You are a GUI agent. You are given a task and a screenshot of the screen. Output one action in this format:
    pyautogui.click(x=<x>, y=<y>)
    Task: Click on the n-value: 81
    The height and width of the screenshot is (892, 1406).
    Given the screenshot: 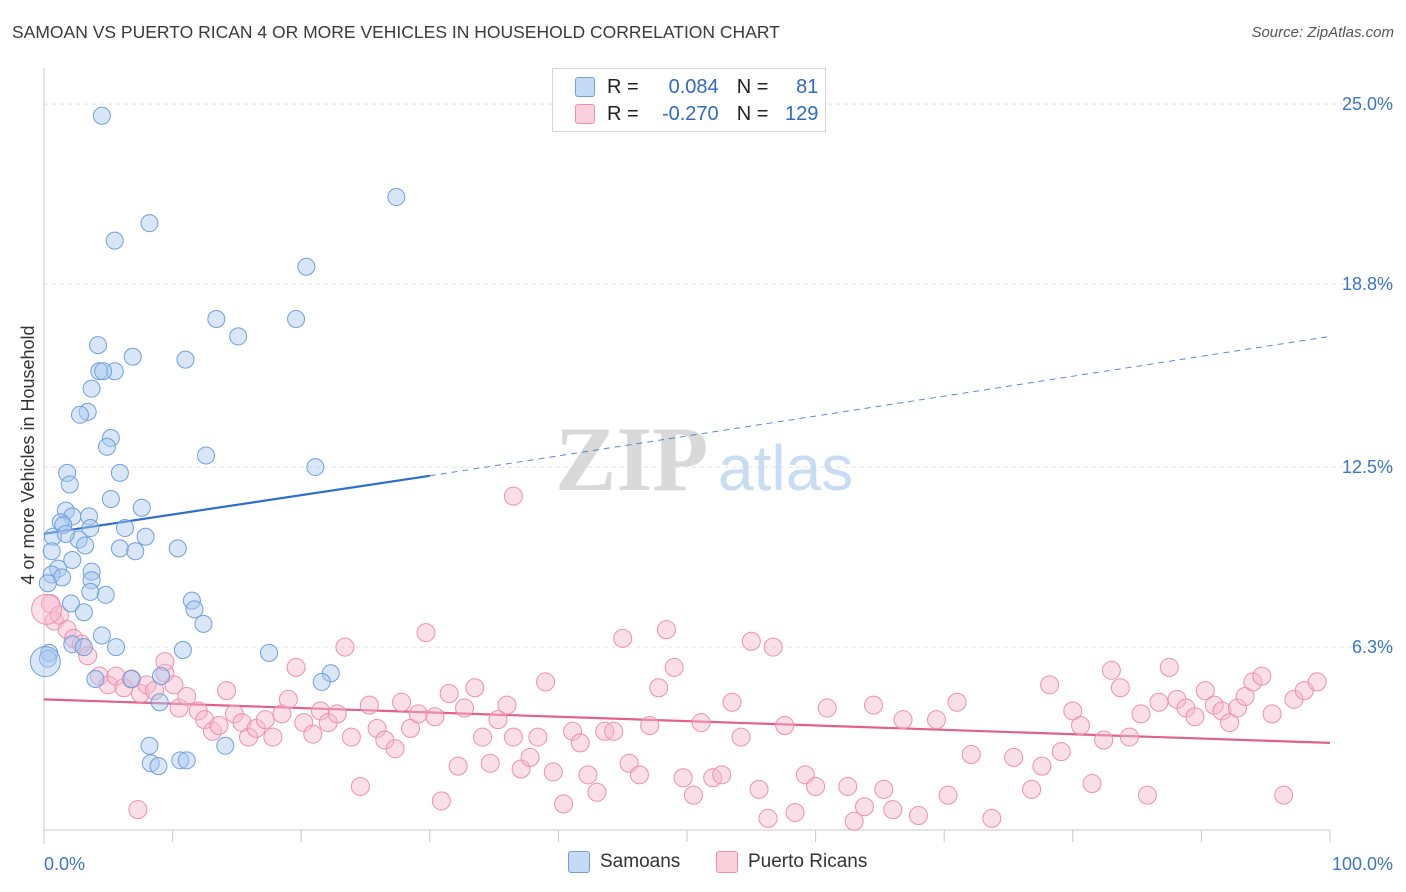 What is the action you would take?
    pyautogui.click(x=807, y=86)
    